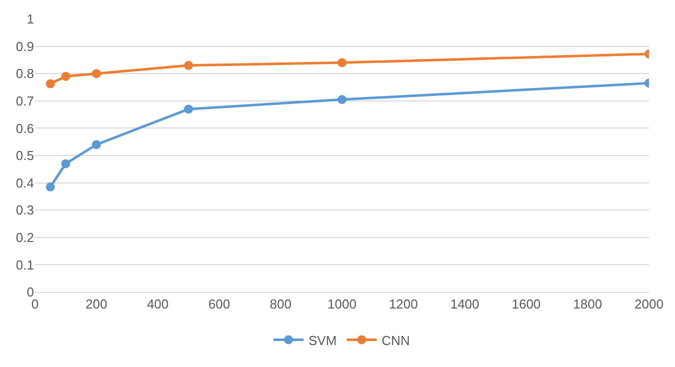 The image size is (675, 367). I want to click on y-tick-label: 0.9, so click(25, 46).